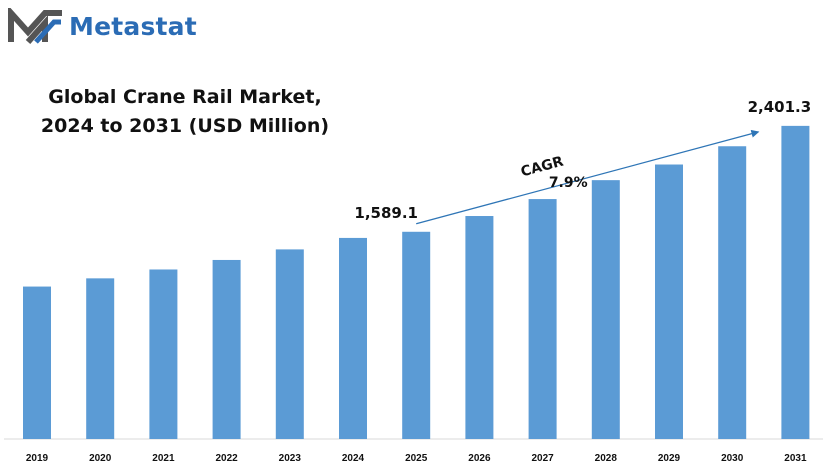  What do you see at coordinates (605, 309) in the screenshot?
I see `bar-2028` at bounding box center [605, 309].